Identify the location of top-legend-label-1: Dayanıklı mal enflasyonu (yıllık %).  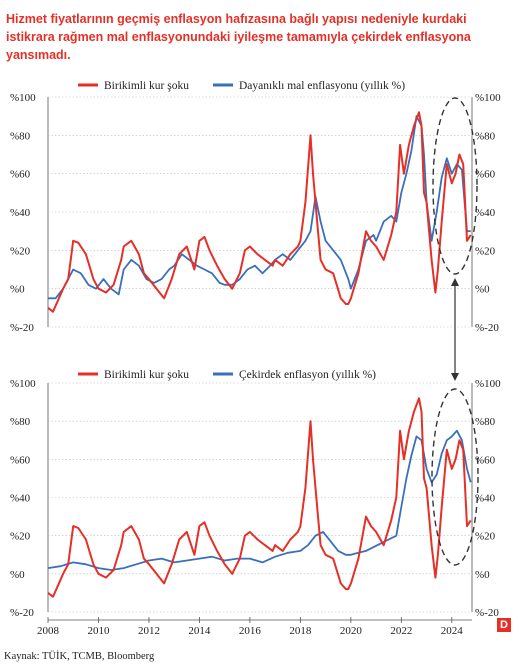
(322, 86).